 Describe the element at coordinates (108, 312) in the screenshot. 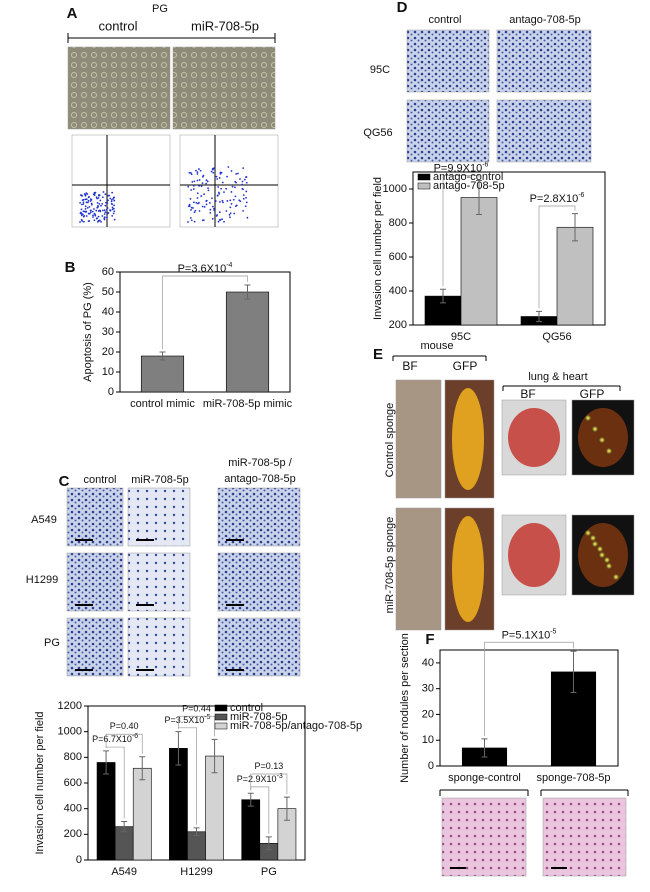

I see `y-tick-label: 40` at that location.